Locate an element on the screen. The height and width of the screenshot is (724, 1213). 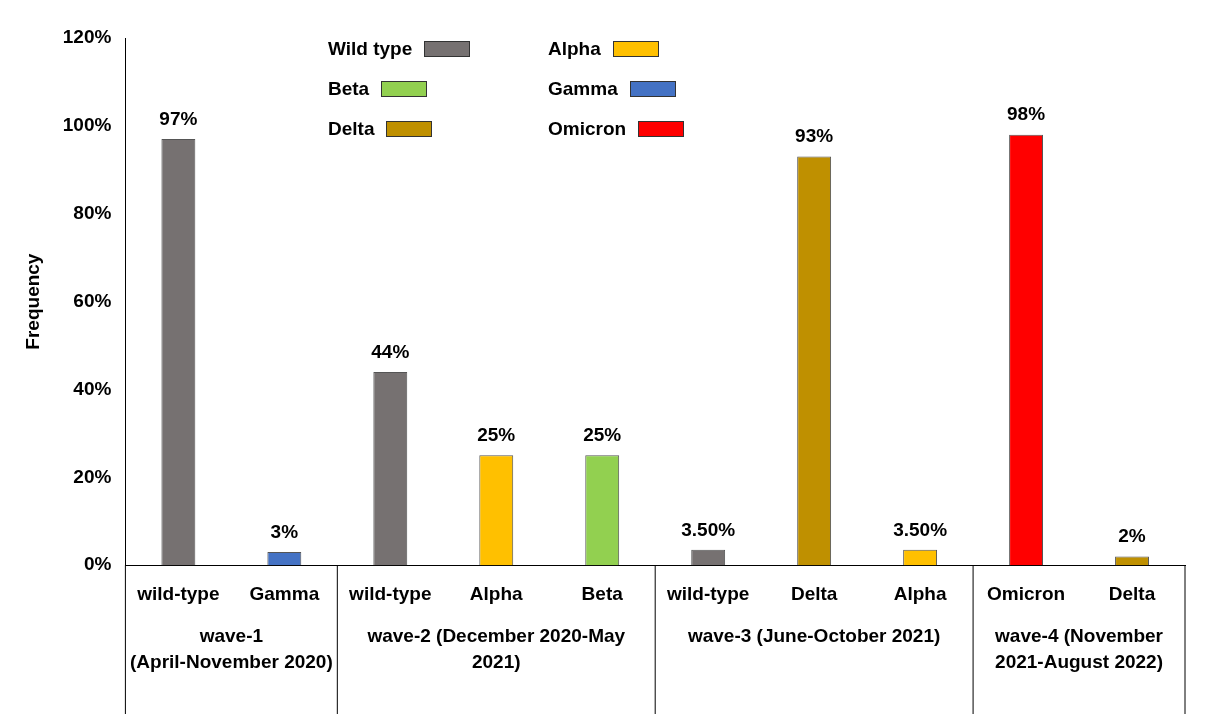
y-tick-label: 120% is located at coordinates (87, 37).